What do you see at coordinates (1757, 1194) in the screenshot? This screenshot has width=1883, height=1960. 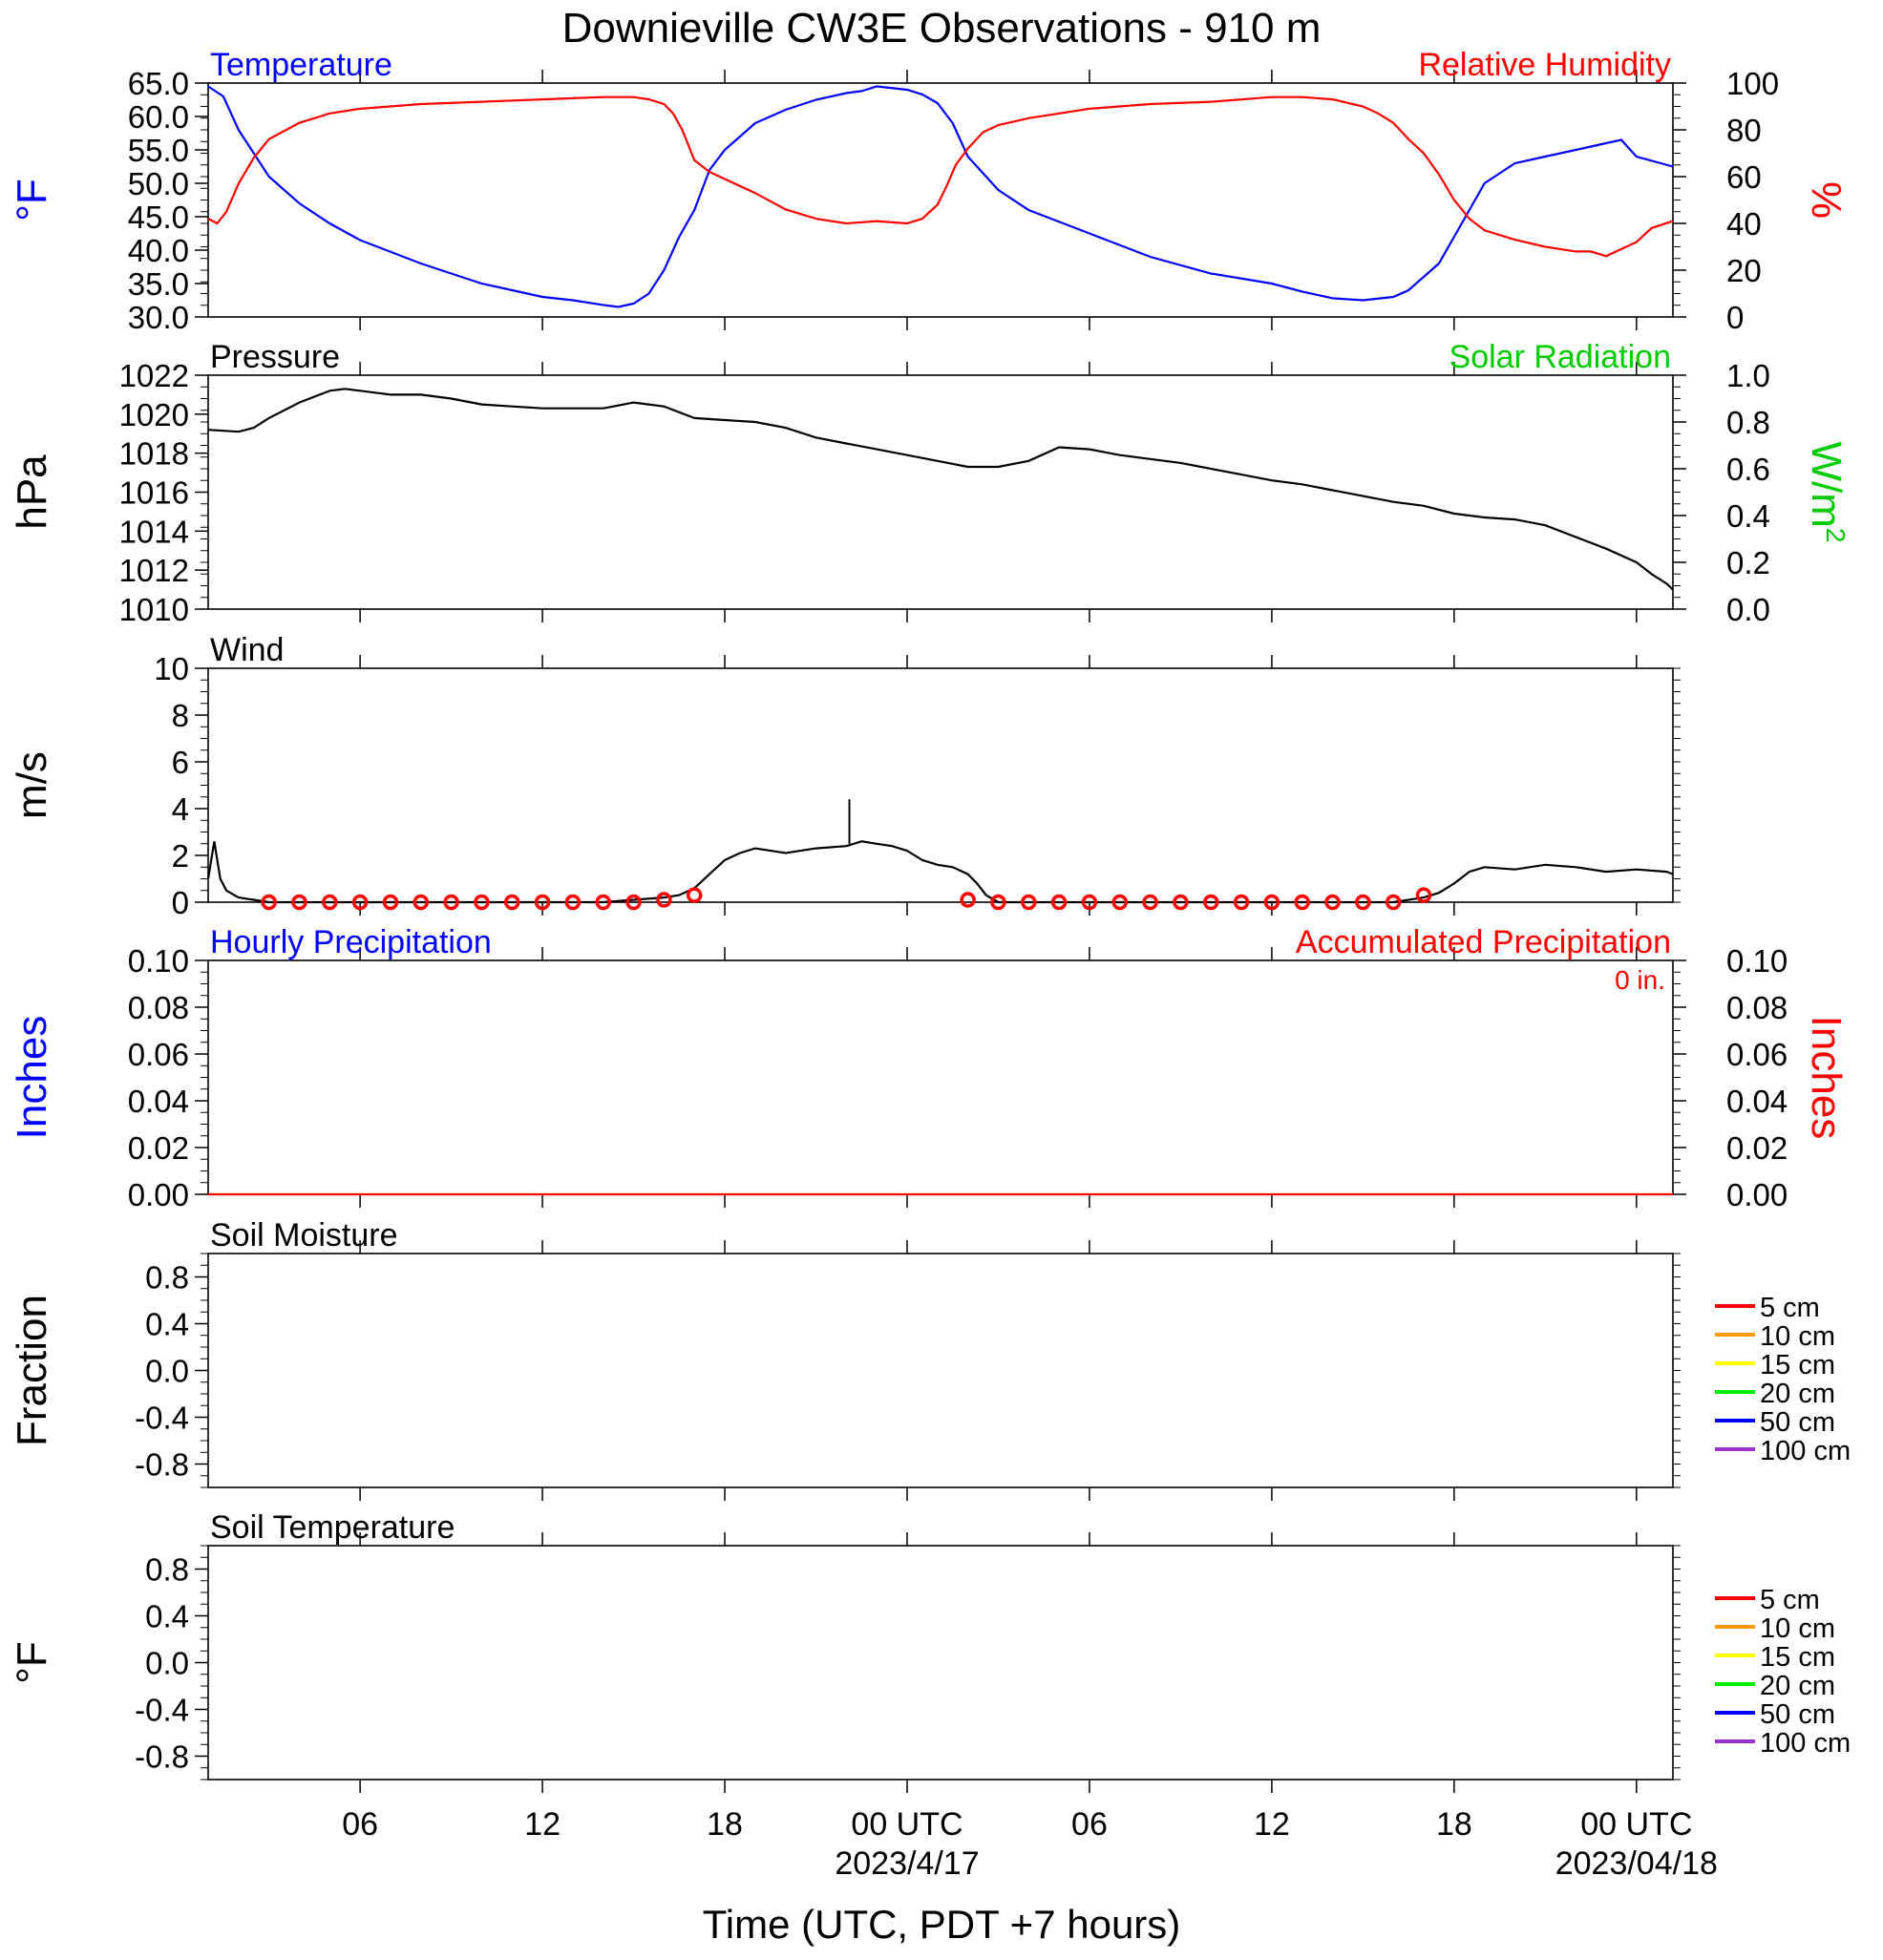 I see `y-tick-label-right: 0.00` at bounding box center [1757, 1194].